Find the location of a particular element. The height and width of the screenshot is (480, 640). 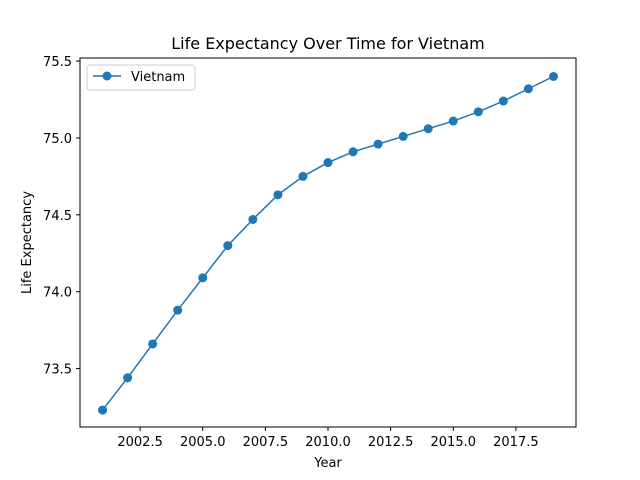

legend: Vietnam is located at coordinates (141, 77).